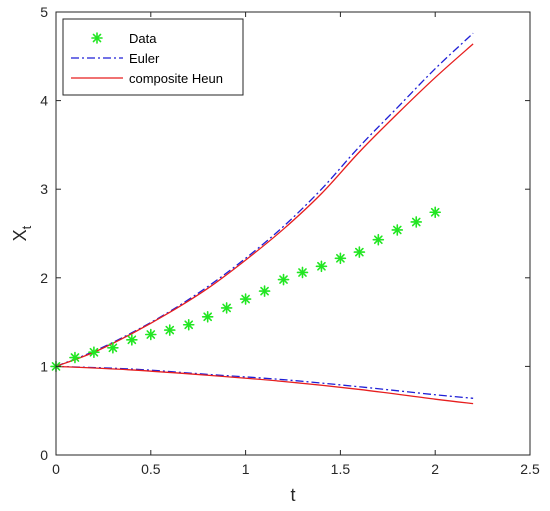 The width and height of the screenshot is (550, 511). Describe the element at coordinates (26, 227) in the screenshot. I see `y-axis-label-subscript: t` at that location.